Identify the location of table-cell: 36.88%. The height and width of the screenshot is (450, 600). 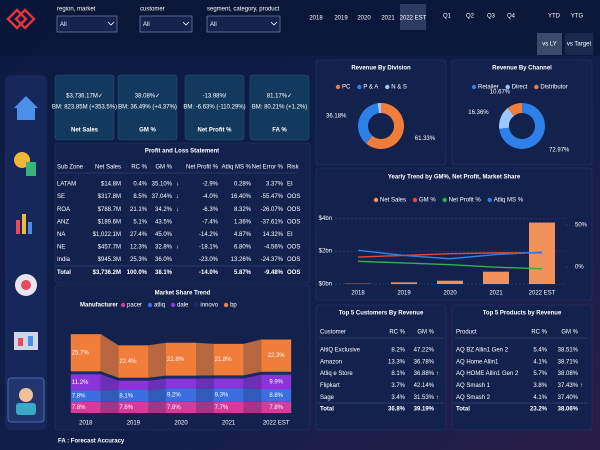
(424, 374).